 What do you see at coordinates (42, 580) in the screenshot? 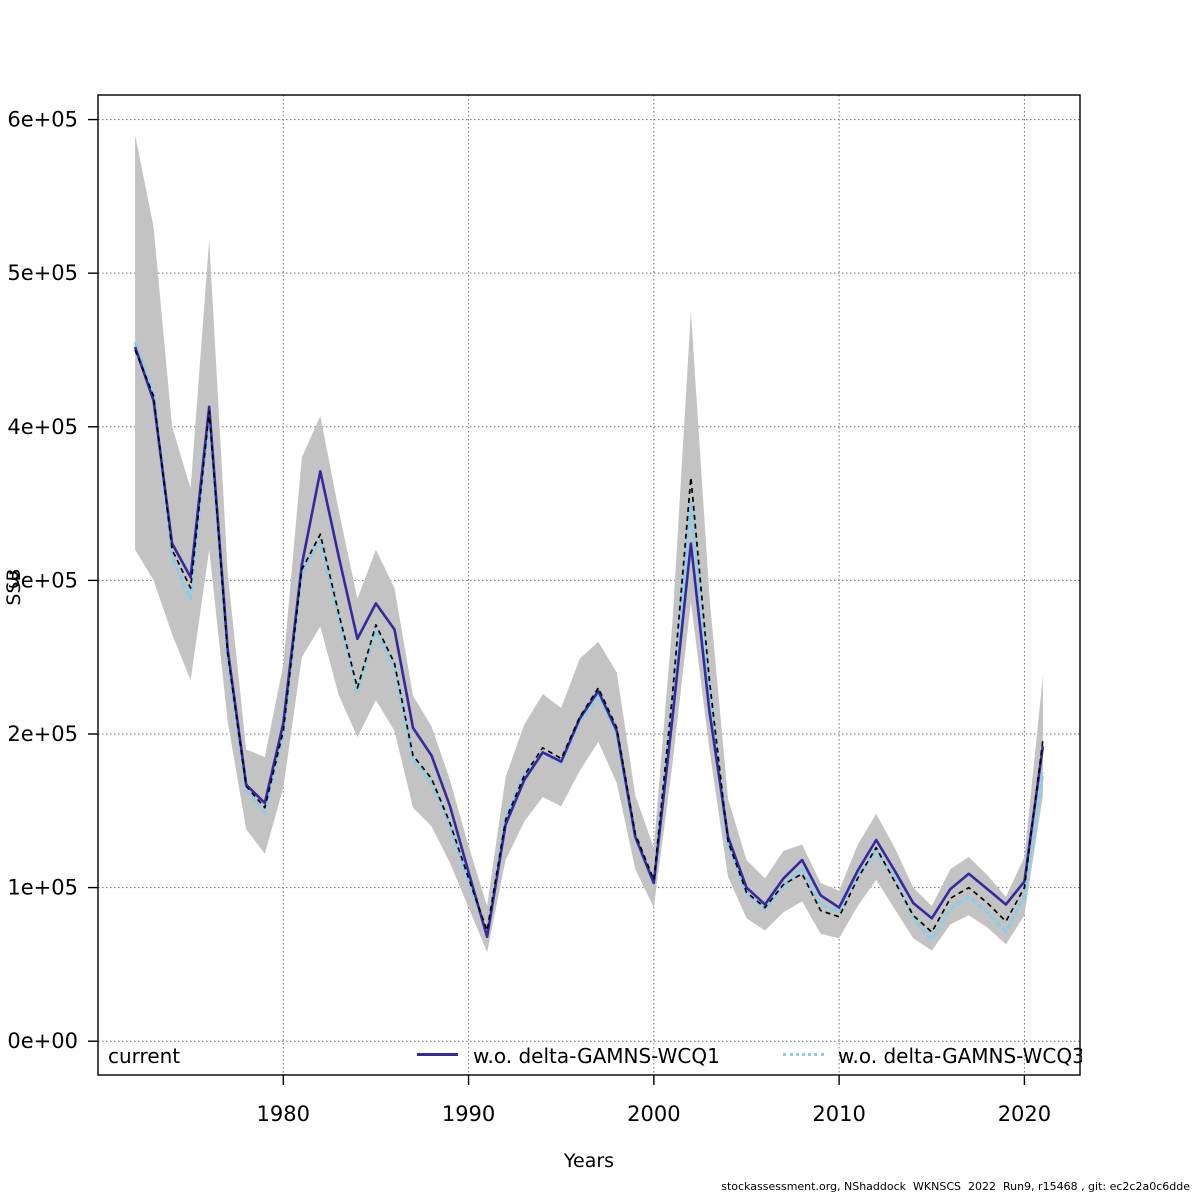
I see `y-tick-label: 3e+05` at bounding box center [42, 580].